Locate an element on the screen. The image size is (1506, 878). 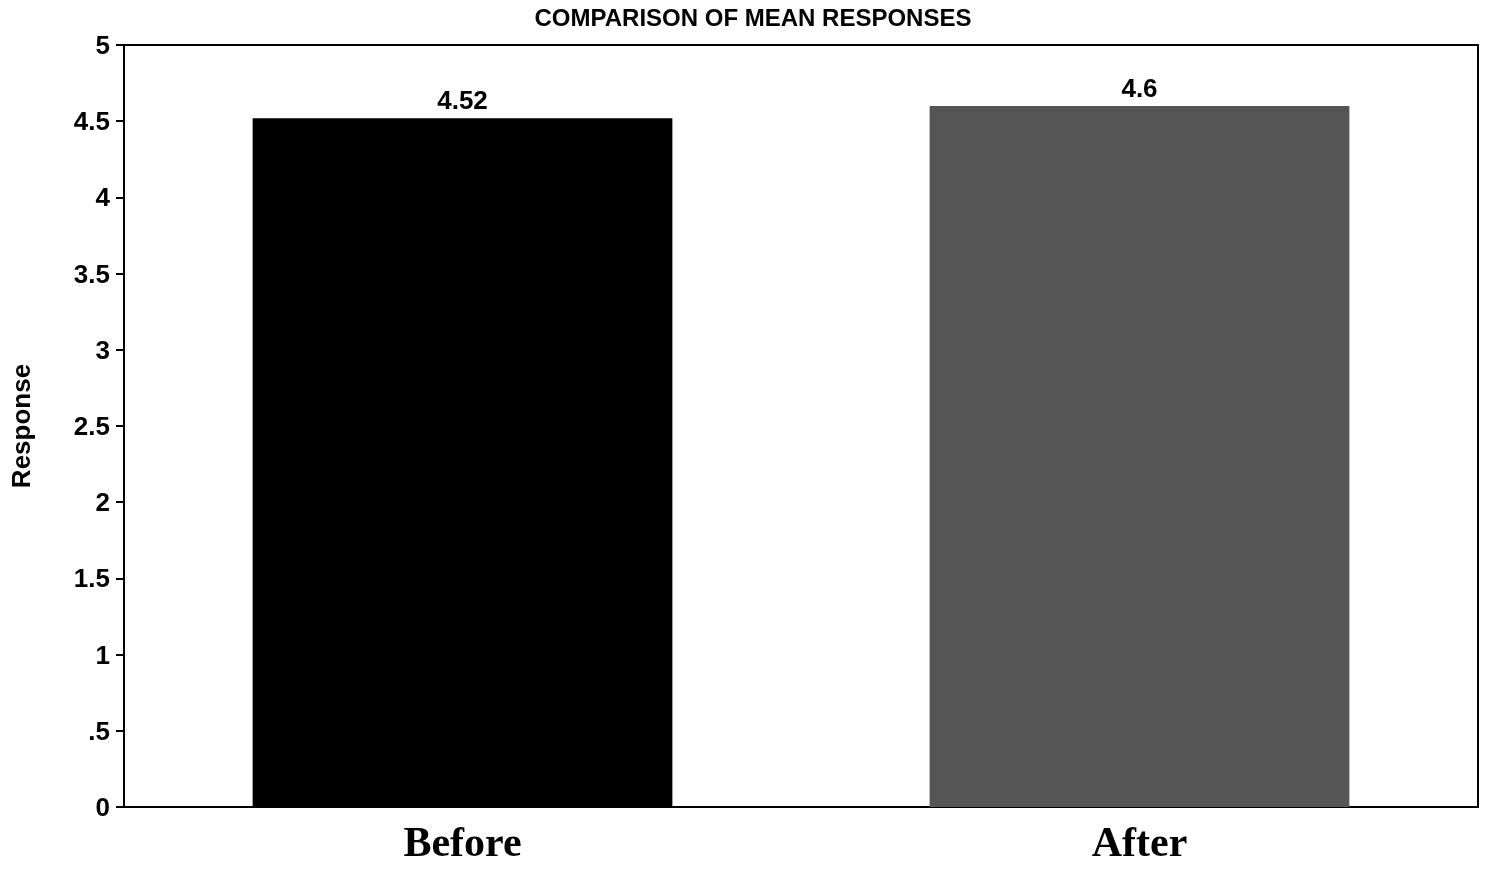
y-axis-title: Response is located at coordinates (21, 426).